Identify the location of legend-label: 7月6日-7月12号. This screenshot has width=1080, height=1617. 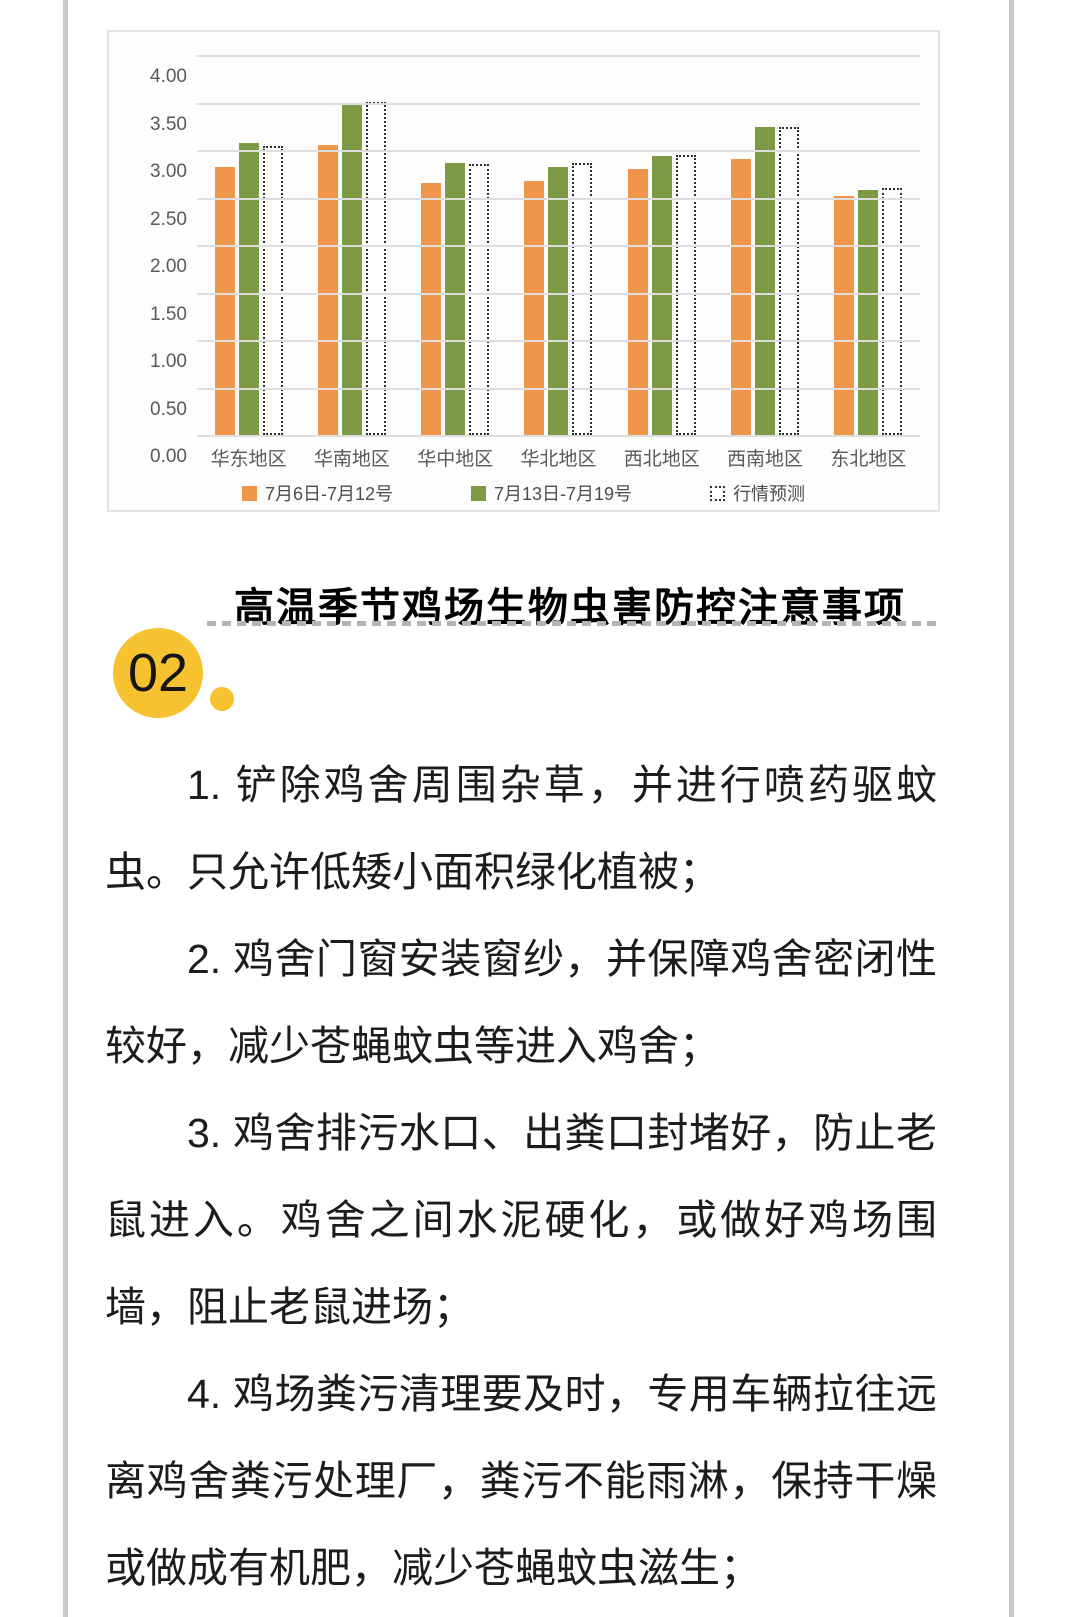
(328, 494).